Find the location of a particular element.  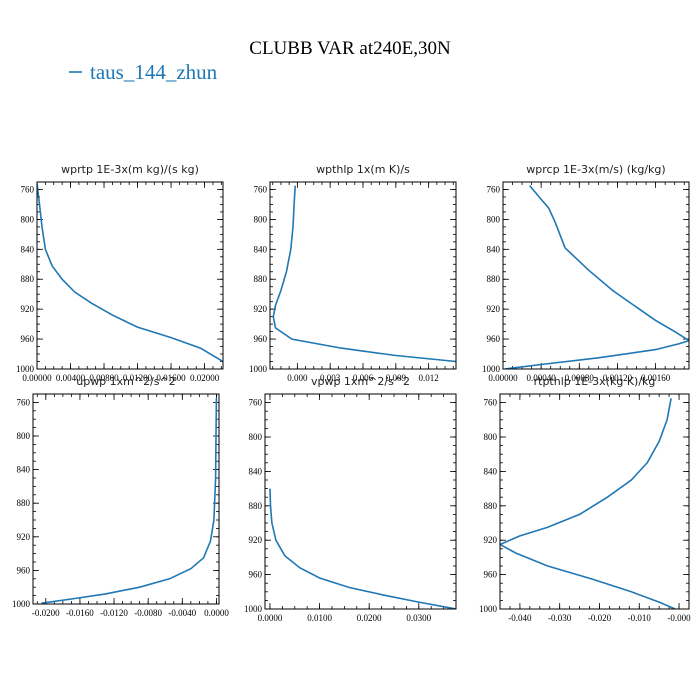

x-tick-label: -0.0200 is located at coordinates (46, 613).